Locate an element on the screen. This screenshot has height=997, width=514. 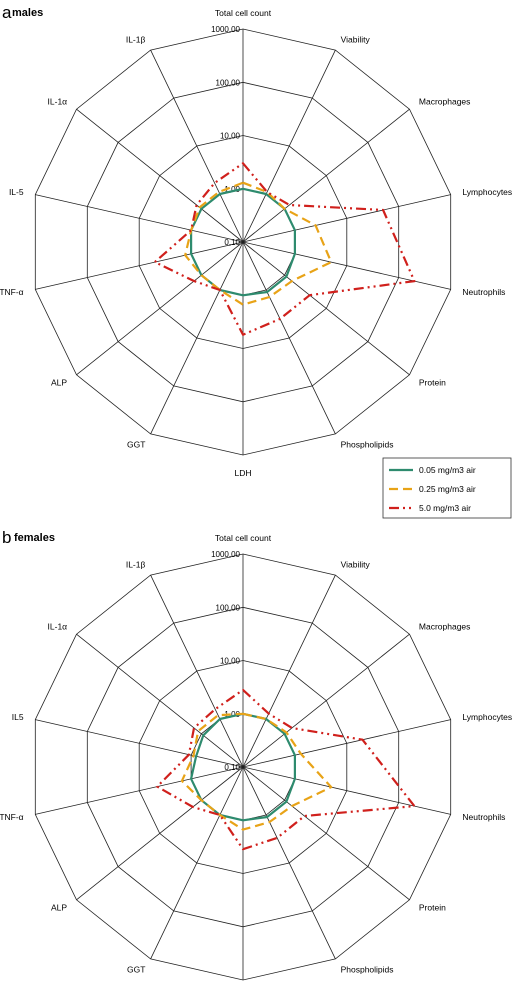
panel-letter: b is located at coordinates (6, 537).